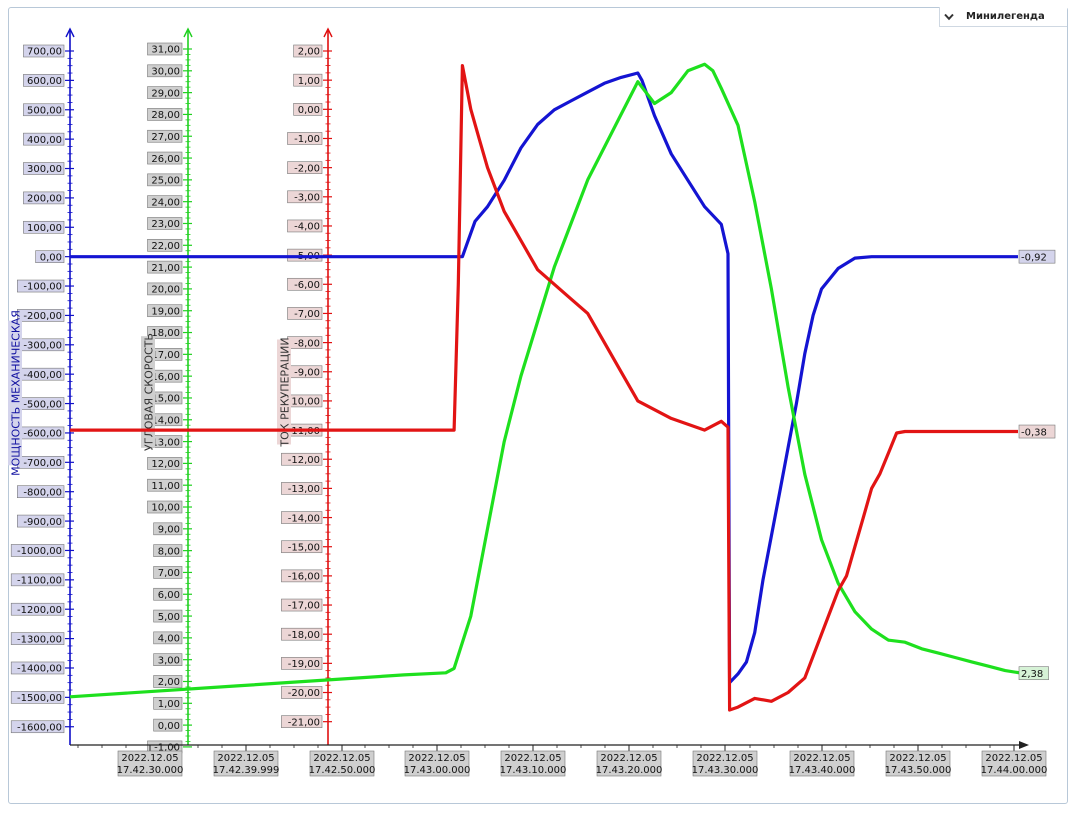 Image resolution: width=1075 pixels, height=813 pixels. Describe the element at coordinates (42, 463) in the screenshot. I see `y-tick-label: -700,00` at that location.